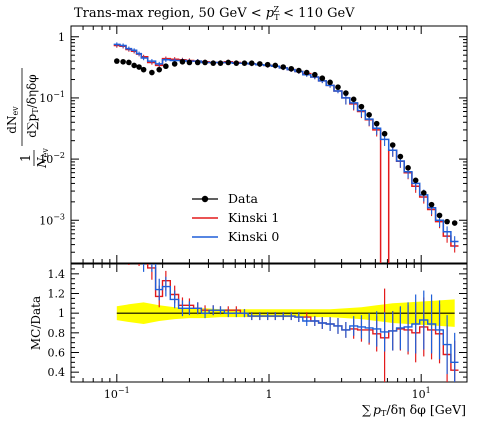 This screenshot has width=482, height=421. Describe the element at coordinates (57, 274) in the screenshot. I see `ratio-tick-label: 1.4` at that location.